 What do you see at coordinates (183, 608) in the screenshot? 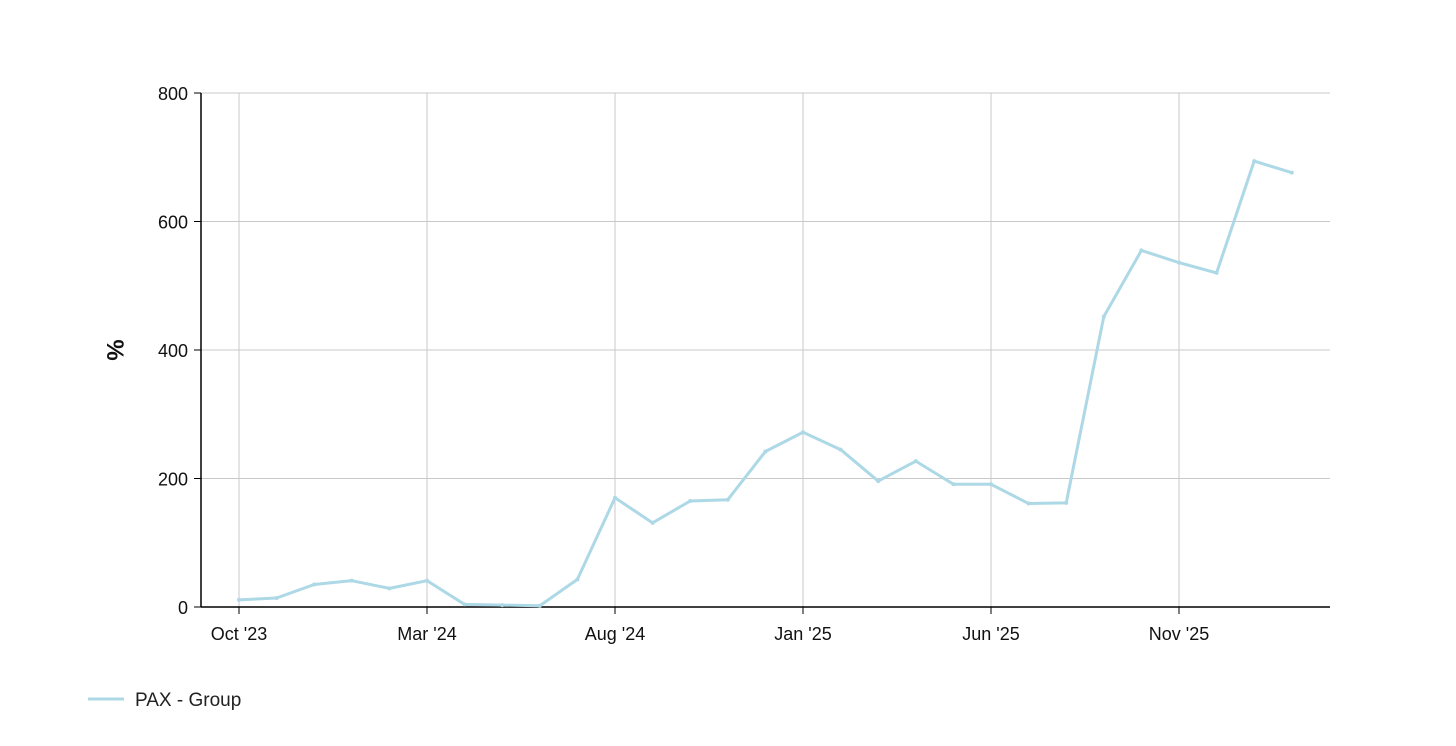
I see `y-tick-label: 0` at bounding box center [183, 608].